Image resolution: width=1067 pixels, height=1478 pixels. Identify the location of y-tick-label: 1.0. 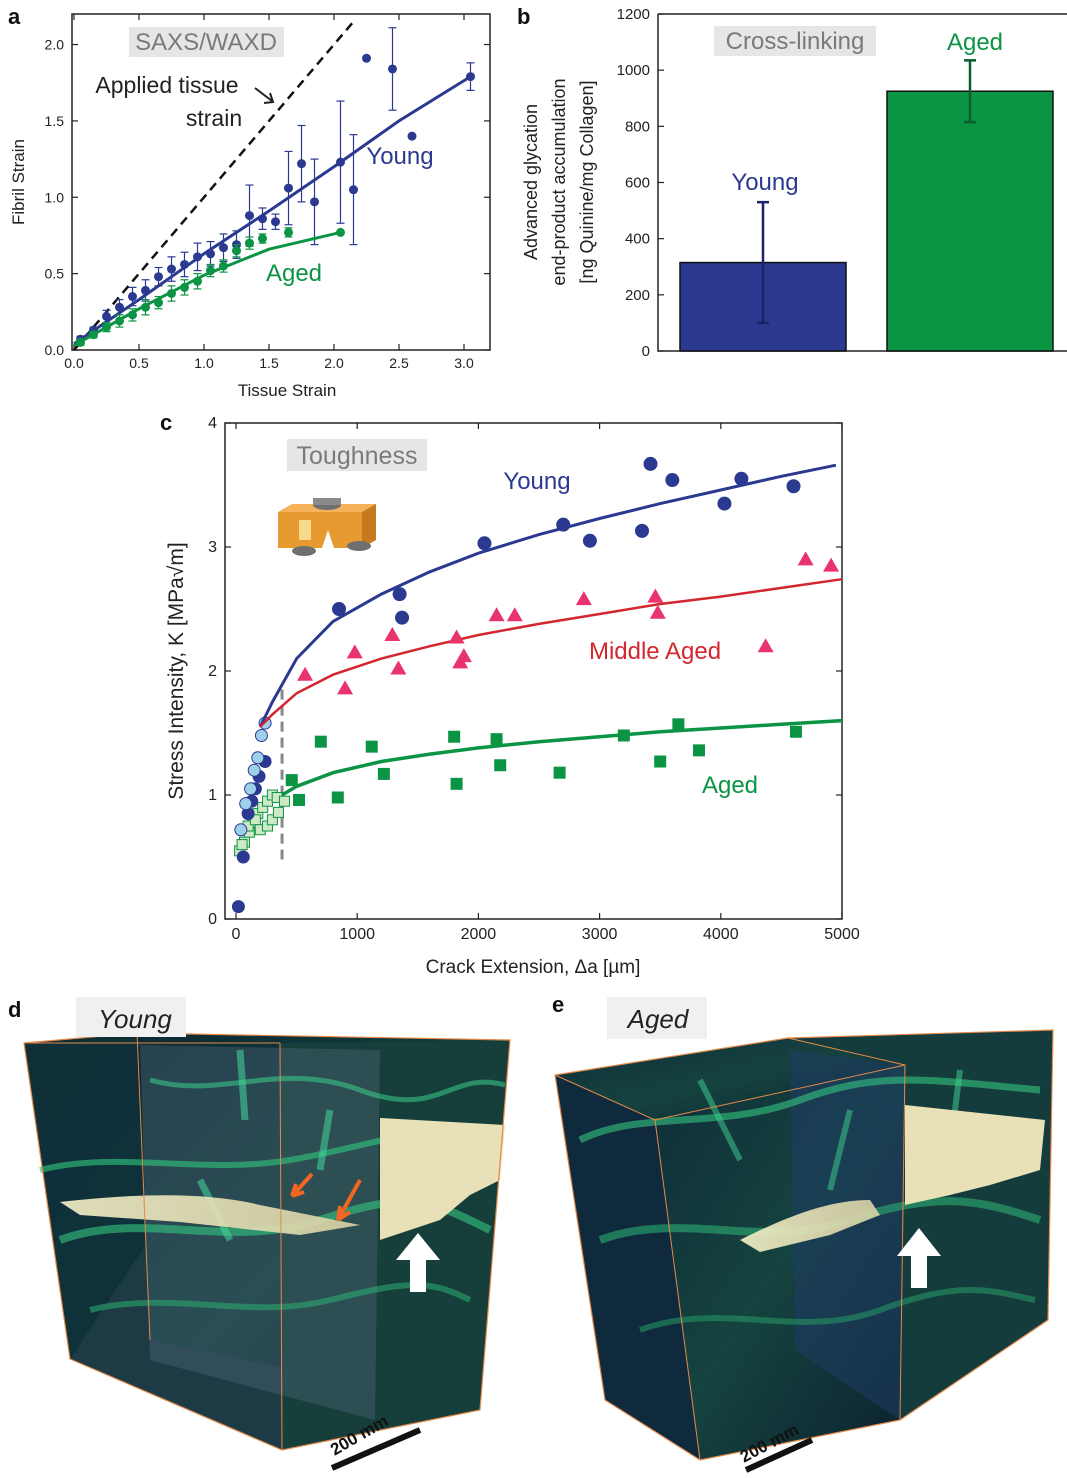
(55, 197).